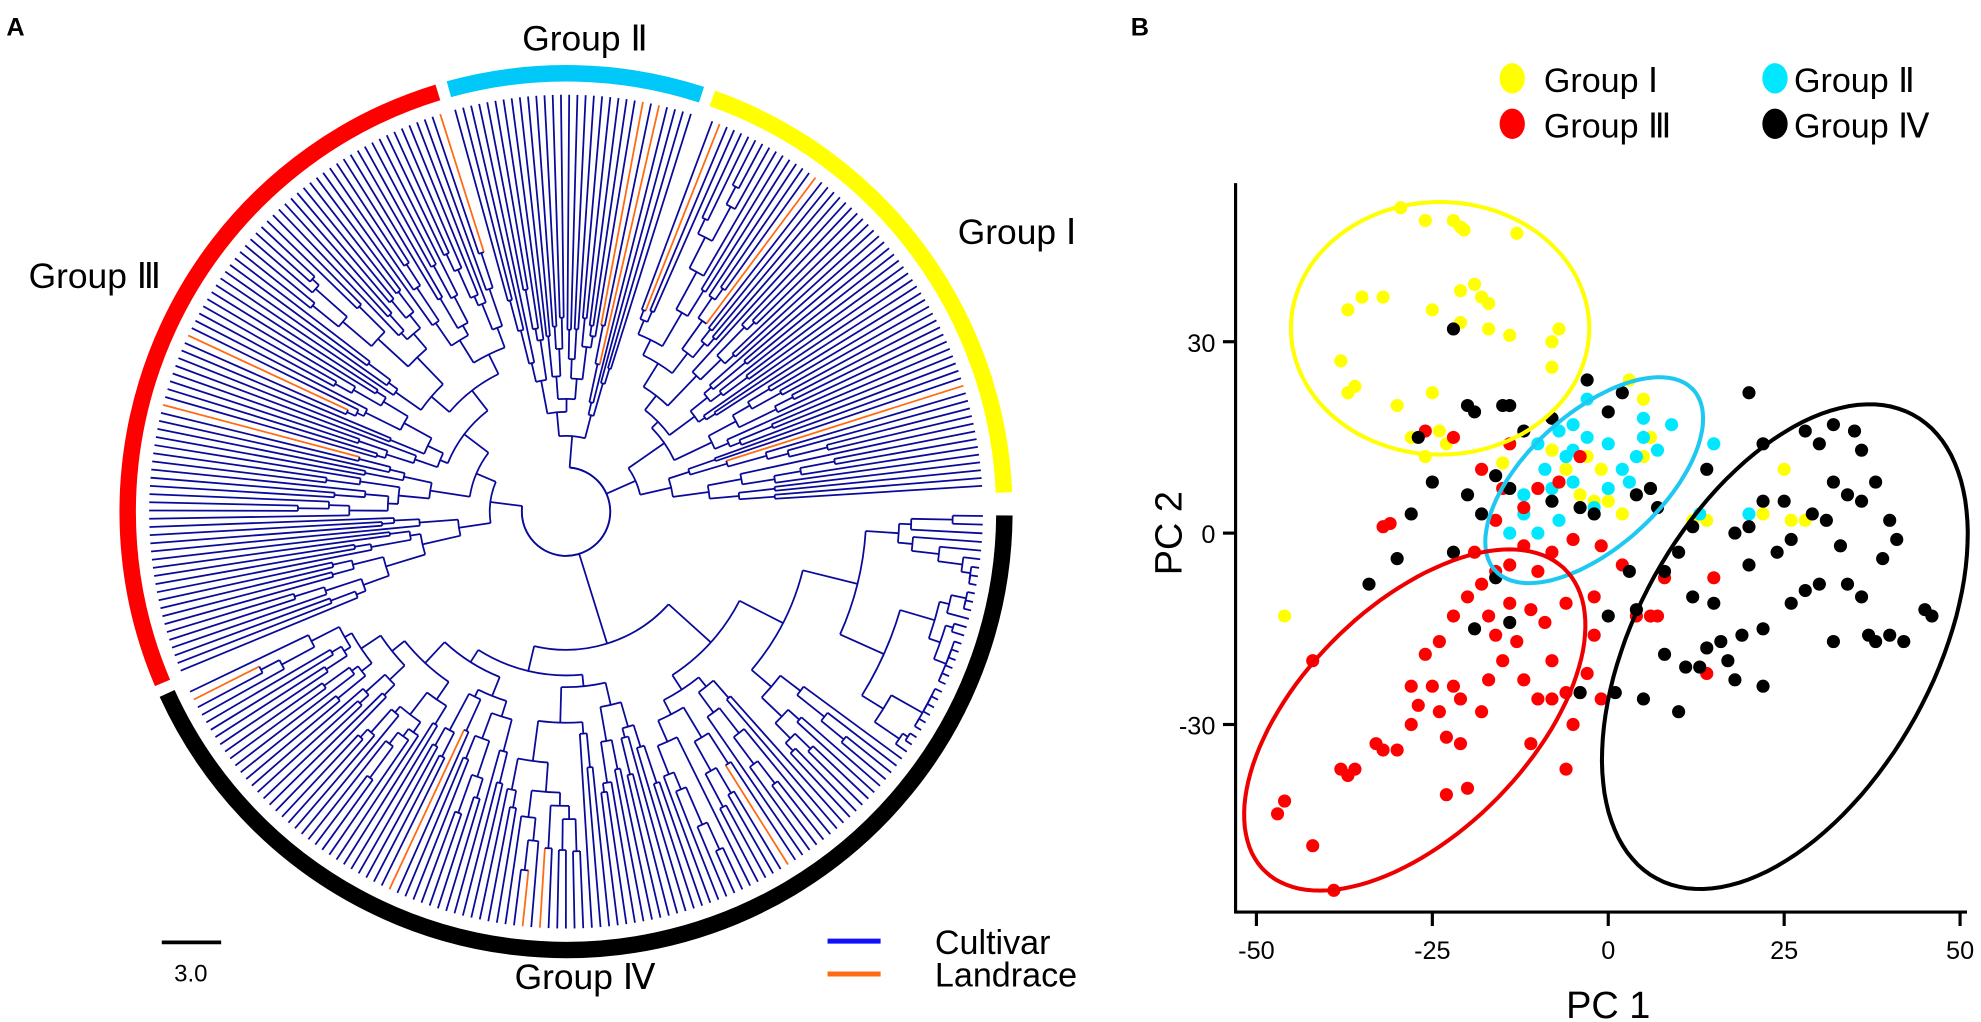  I want to click on x-tick-label: -50, so click(1256, 951).